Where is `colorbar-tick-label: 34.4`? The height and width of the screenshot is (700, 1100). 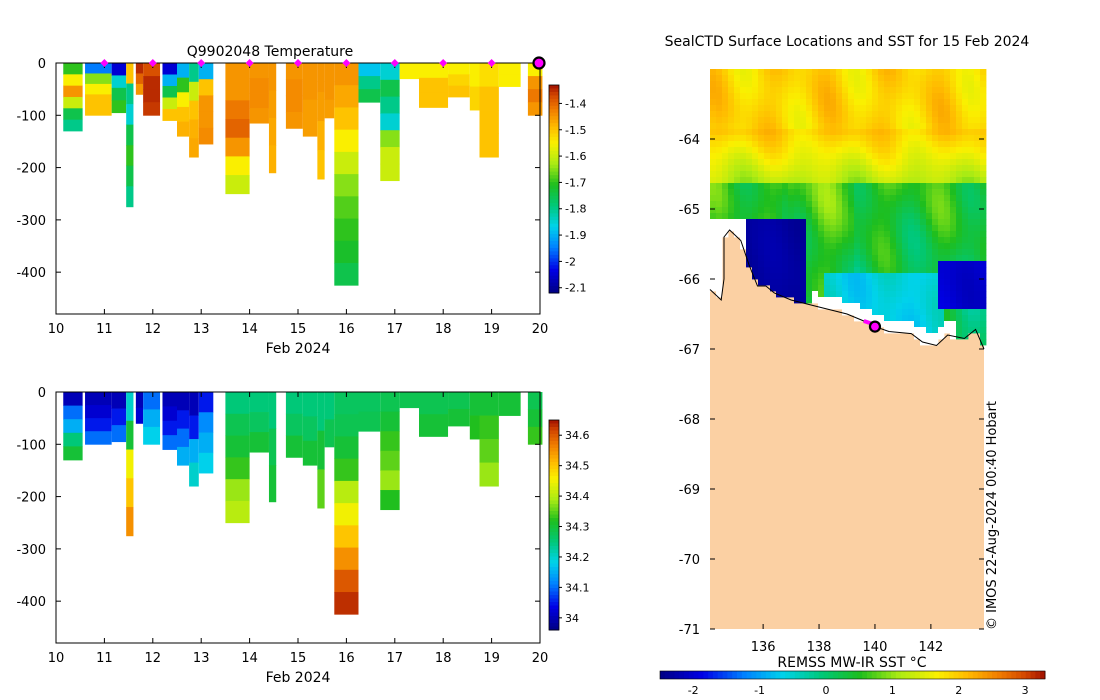 colorbar-tick-label: 34.4 is located at coordinates (577, 496).